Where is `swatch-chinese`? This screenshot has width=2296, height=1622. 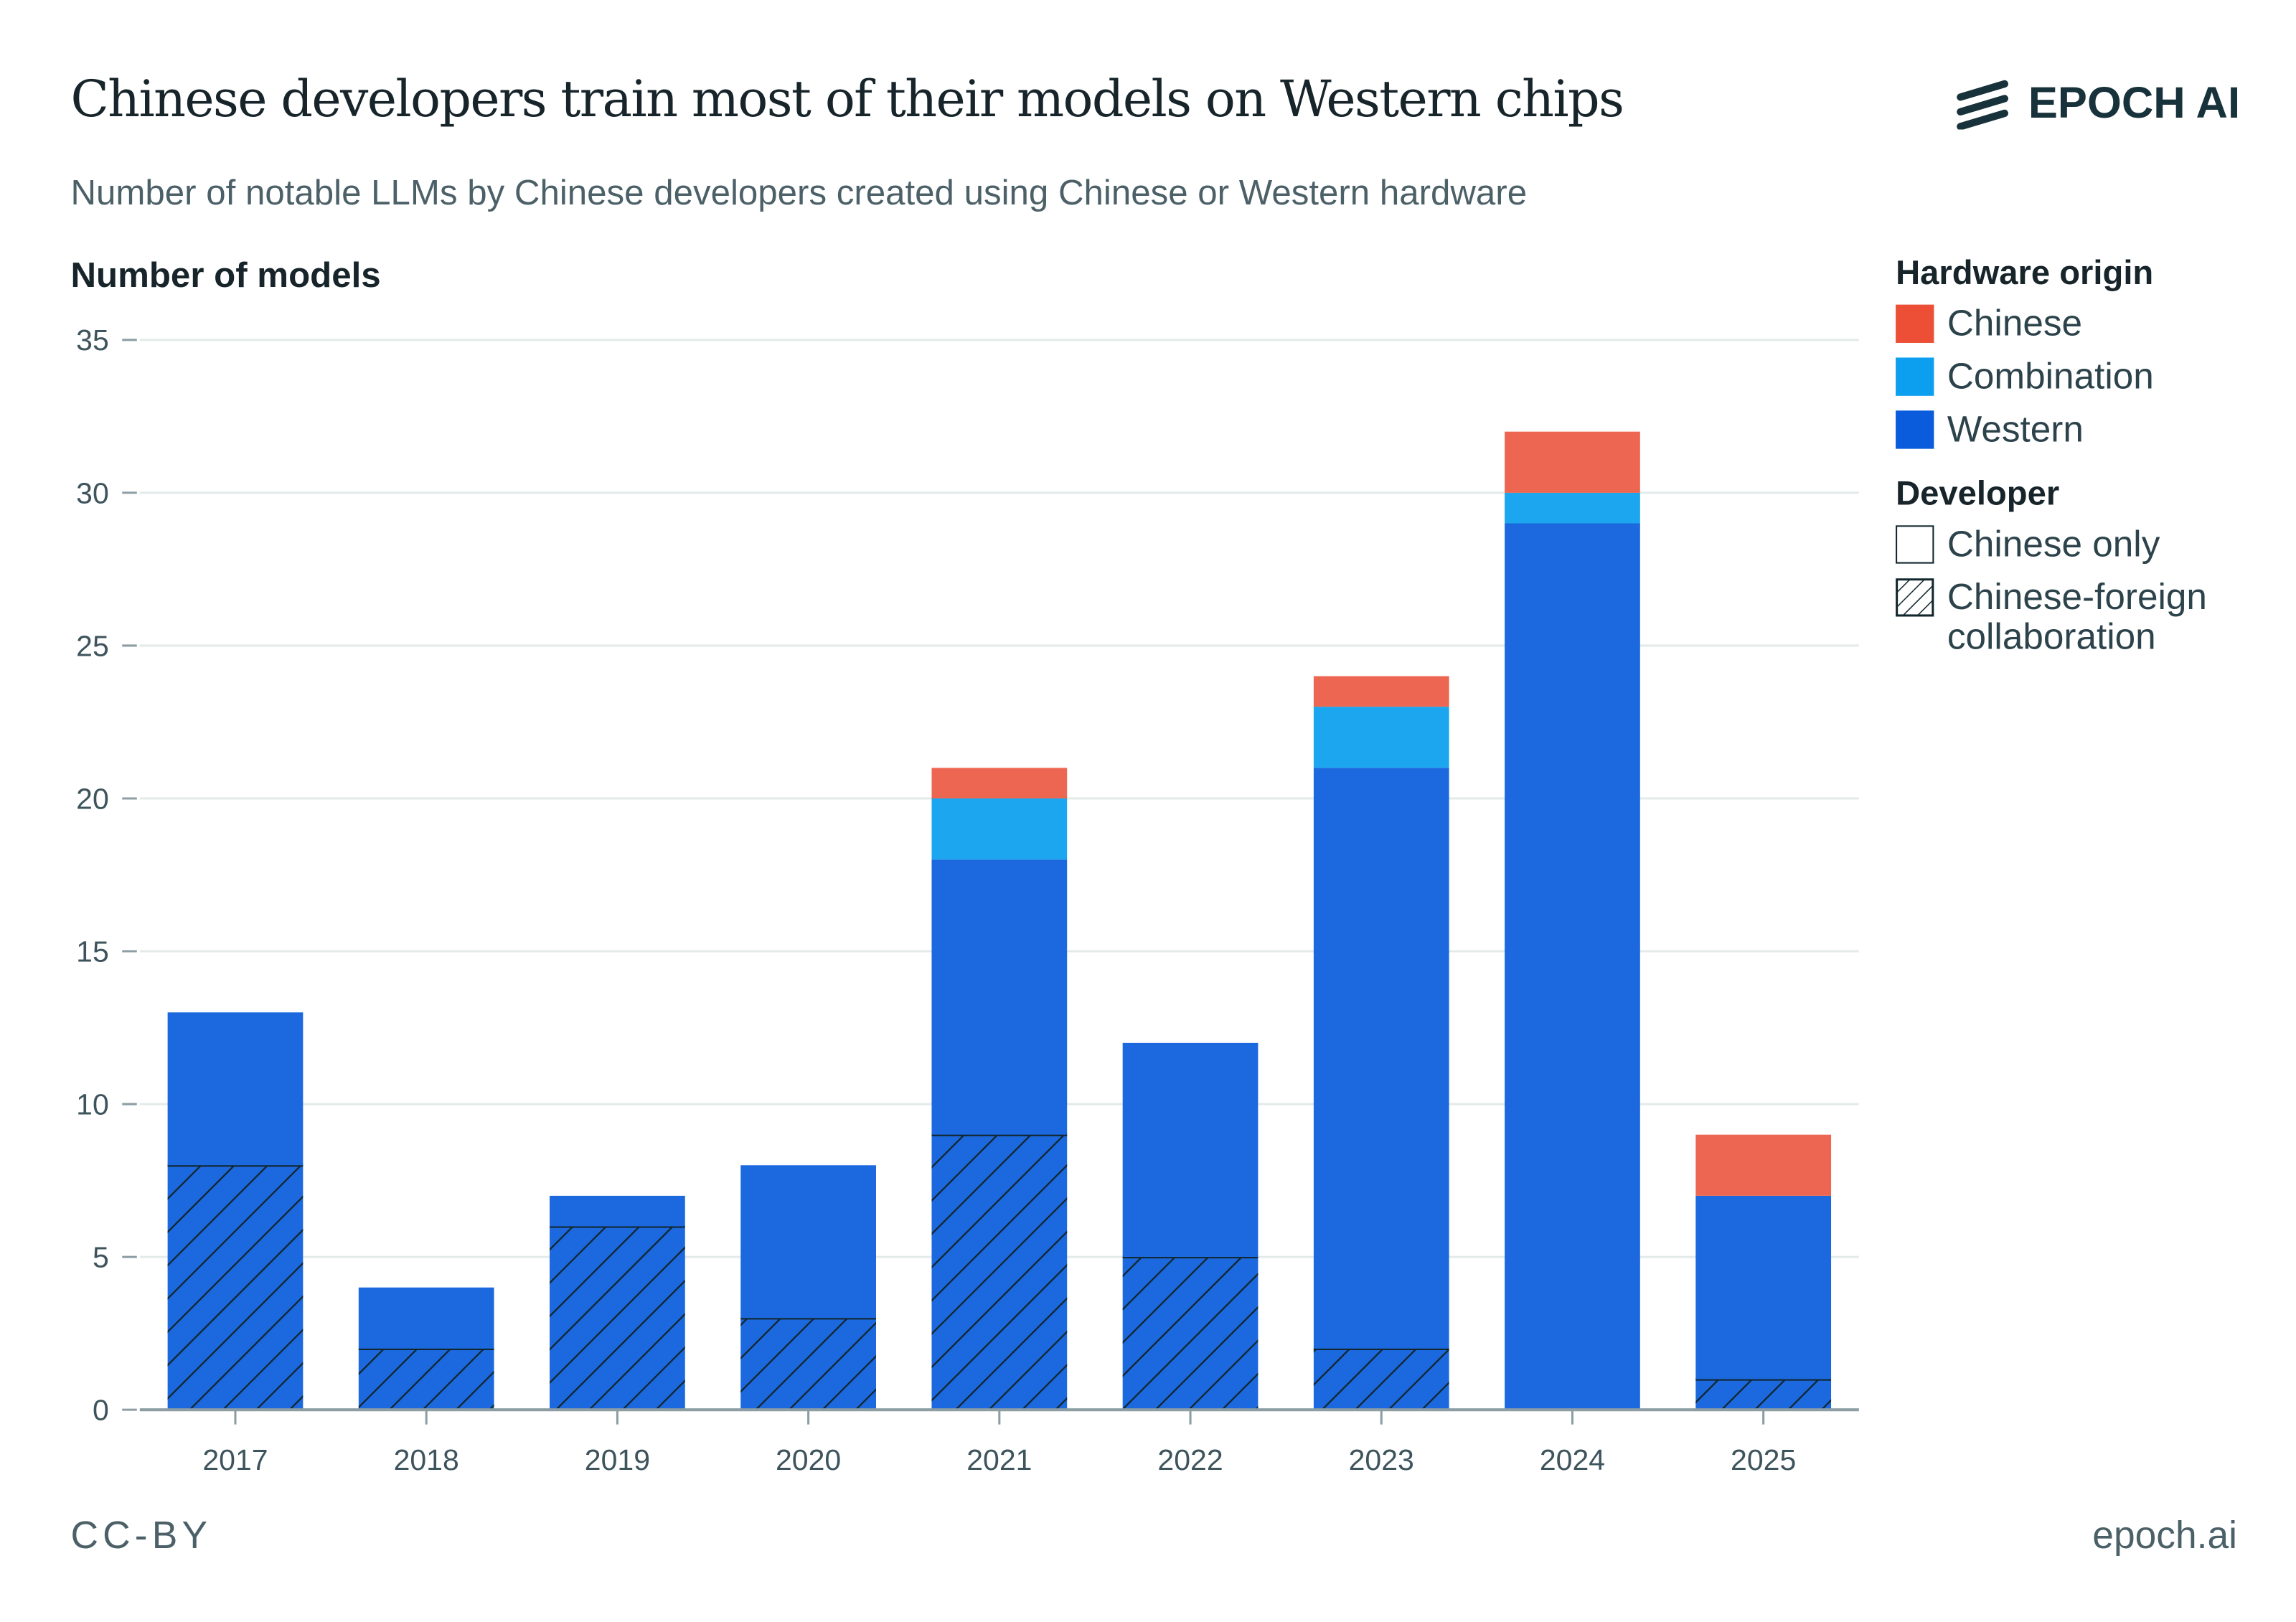
swatch-chinese is located at coordinates (1915, 324).